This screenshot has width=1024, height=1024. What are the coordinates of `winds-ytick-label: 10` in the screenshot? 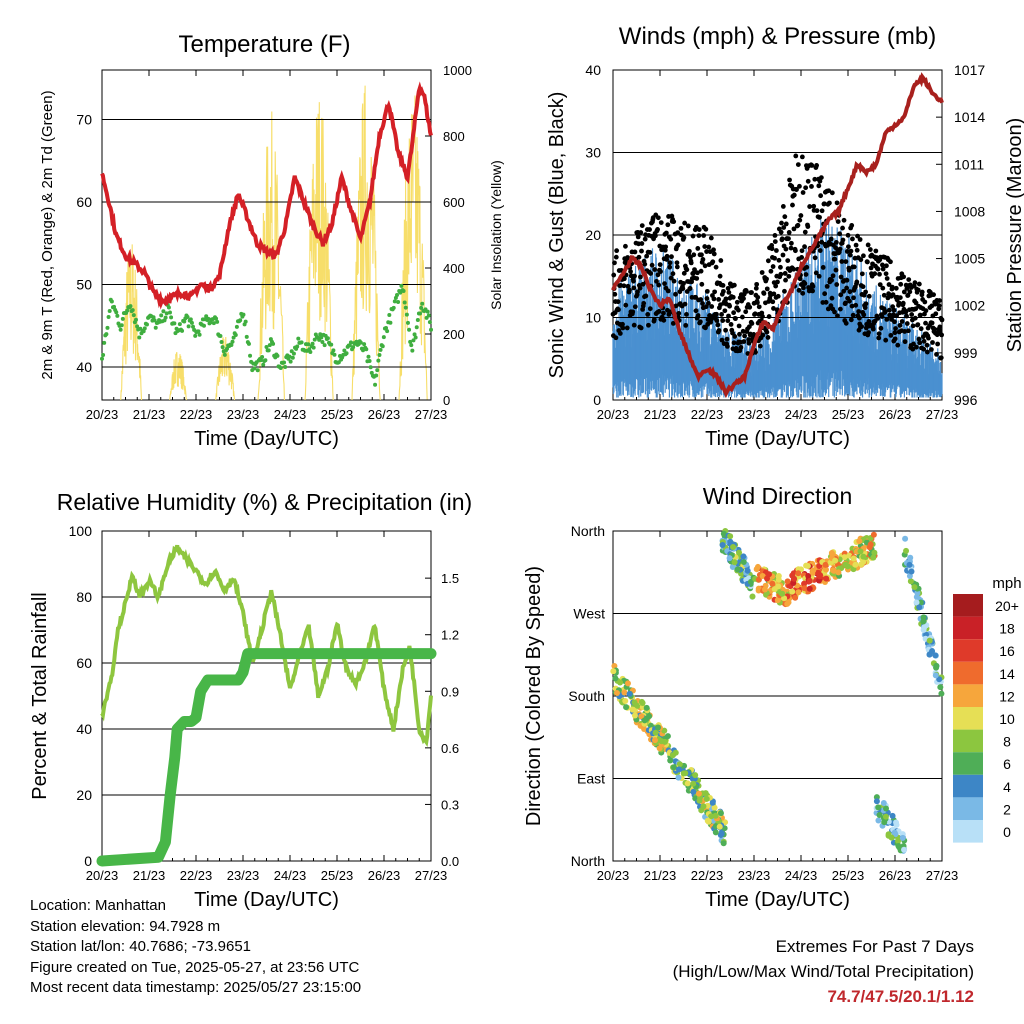 It's located at (593, 318).